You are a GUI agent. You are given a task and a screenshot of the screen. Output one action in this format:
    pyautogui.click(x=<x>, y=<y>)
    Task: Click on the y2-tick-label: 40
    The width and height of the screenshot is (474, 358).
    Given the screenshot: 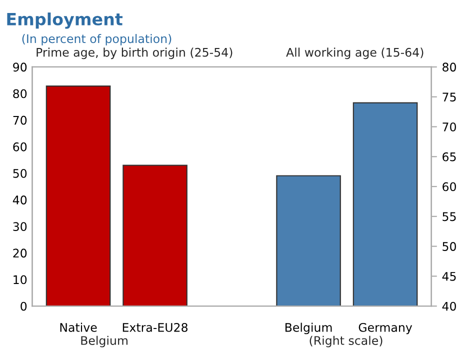 What is the action you would take?
    pyautogui.click(x=449, y=306)
    